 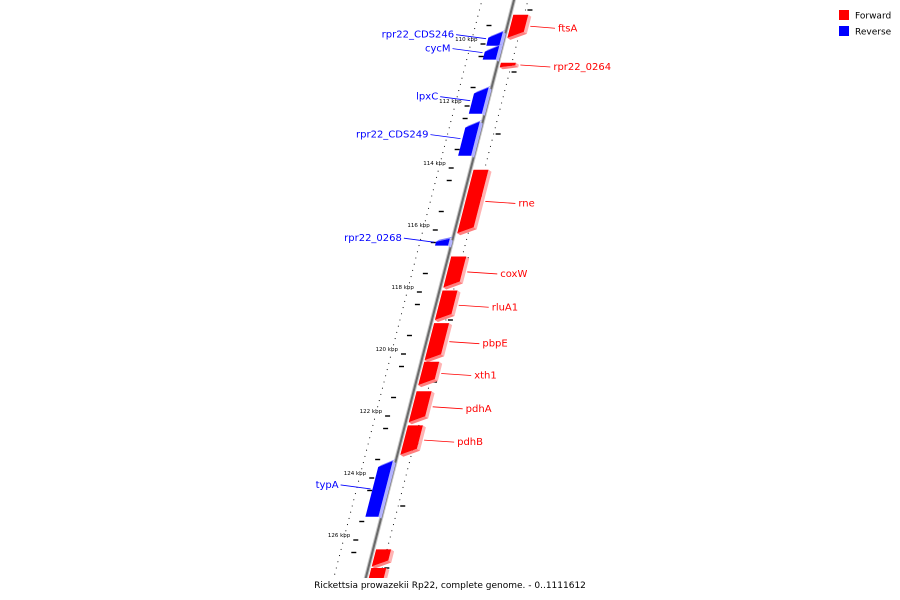 I want to click on gene-label: rpr22_CDS246, so click(x=418, y=35).